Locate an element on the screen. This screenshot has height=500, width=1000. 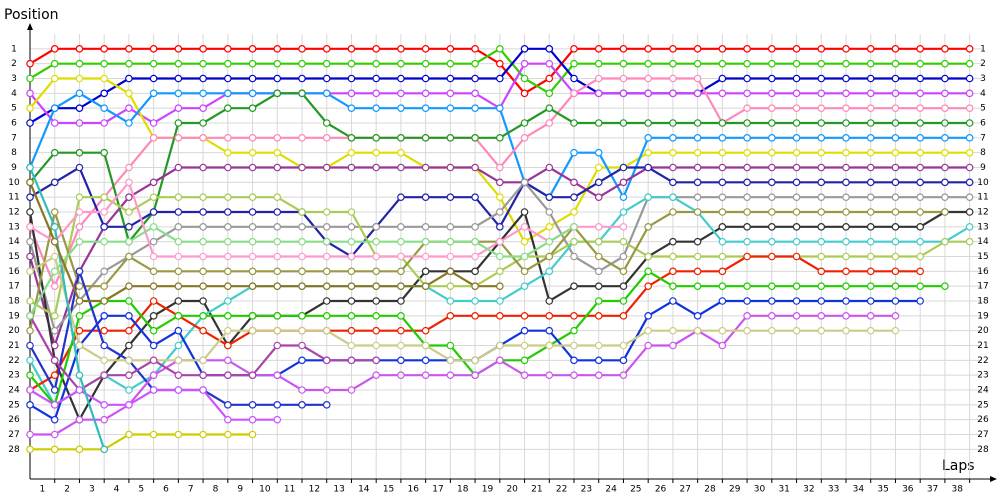
y-tick-label: 3 is located at coordinates (14, 79).